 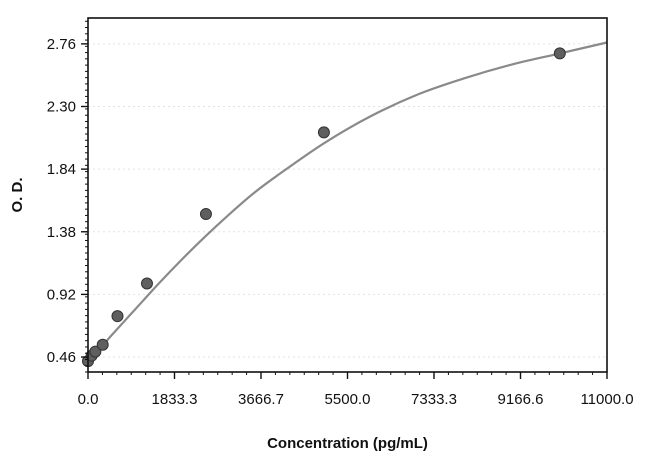 What do you see at coordinates (61, 169) in the screenshot?
I see `y-tick-label: 1.84` at bounding box center [61, 169].